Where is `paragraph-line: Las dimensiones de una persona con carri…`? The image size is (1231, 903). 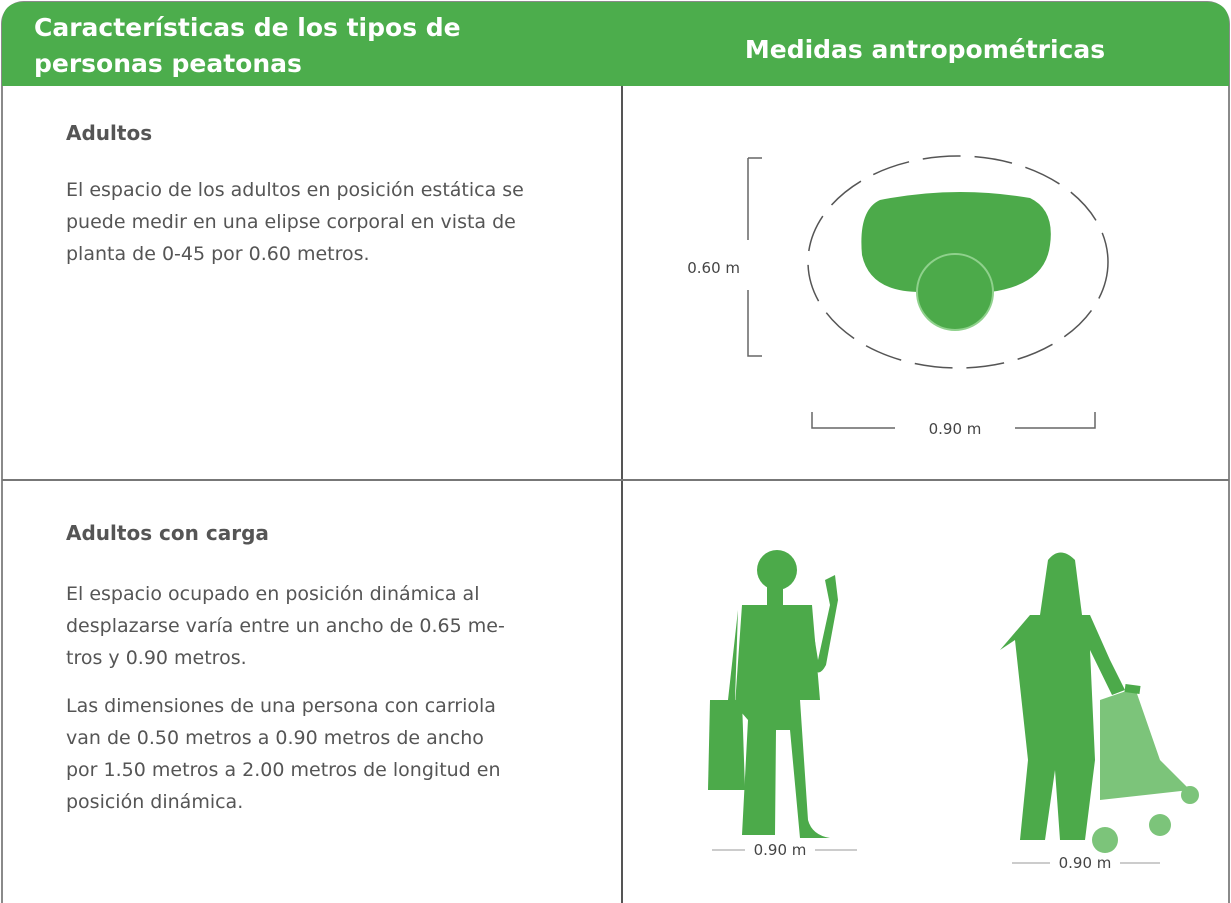 paragraph-line: Las dimensiones de una persona con carri… is located at coordinates (281, 706).